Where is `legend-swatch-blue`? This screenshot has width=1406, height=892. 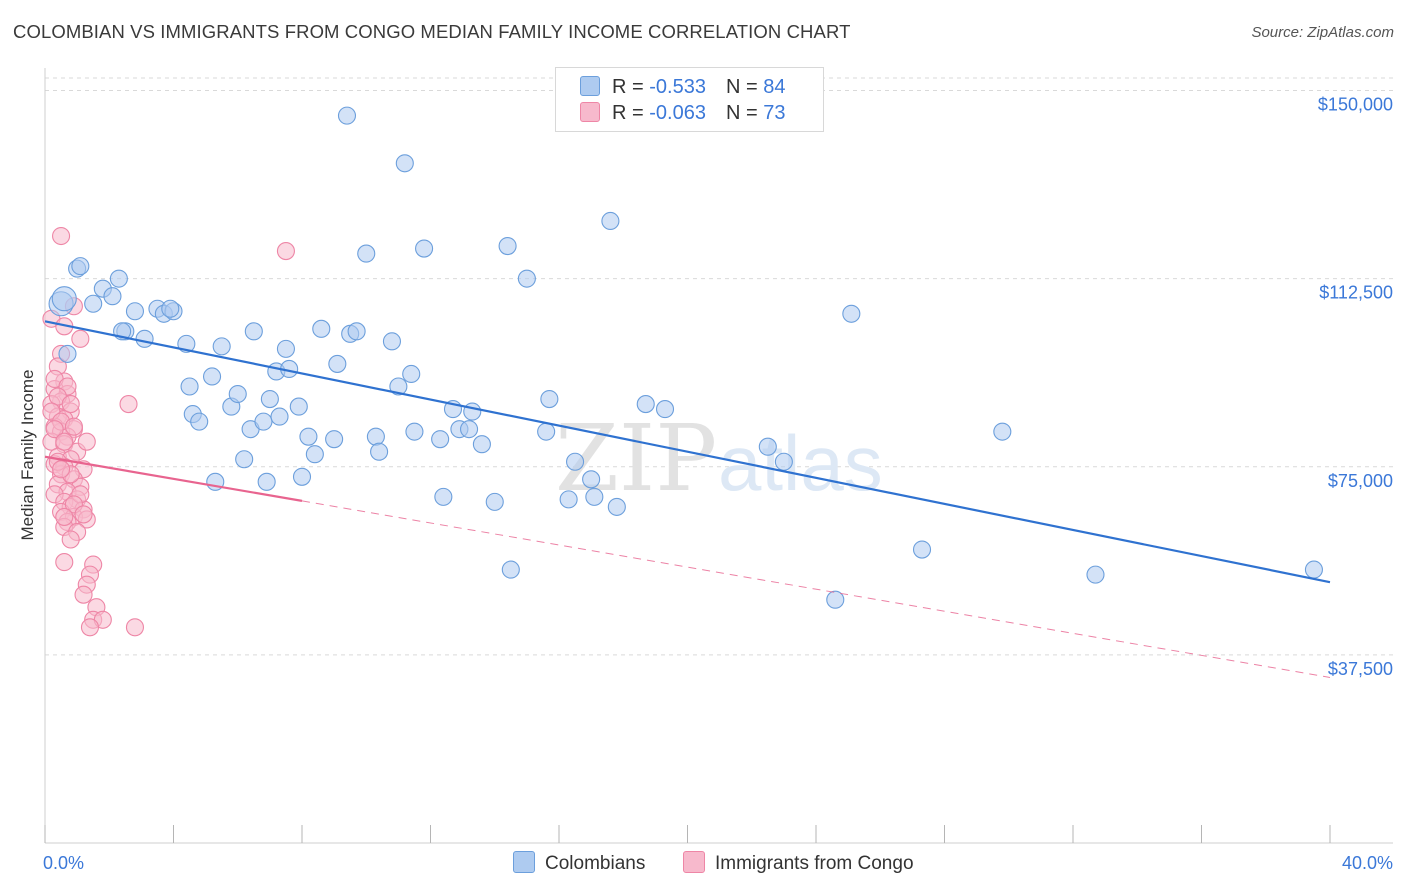
legend-swatch-blue is located at coordinates (590, 86).